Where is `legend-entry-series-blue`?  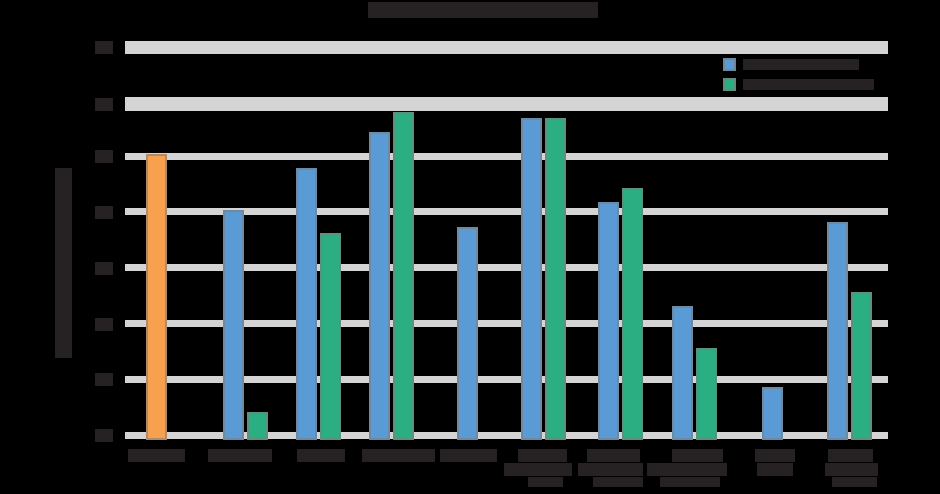 legend-entry-series-blue is located at coordinates (798, 64).